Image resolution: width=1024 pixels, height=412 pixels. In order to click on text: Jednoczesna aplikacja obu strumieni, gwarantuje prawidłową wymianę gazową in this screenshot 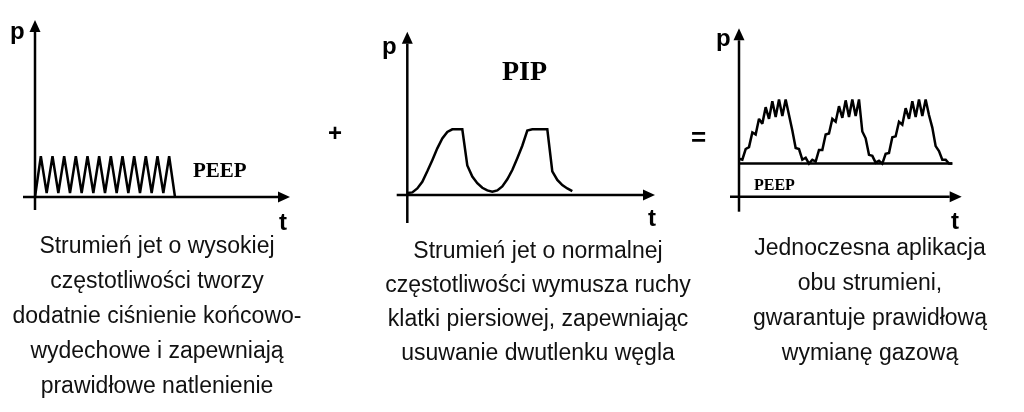, I will do `click(870, 299)`.